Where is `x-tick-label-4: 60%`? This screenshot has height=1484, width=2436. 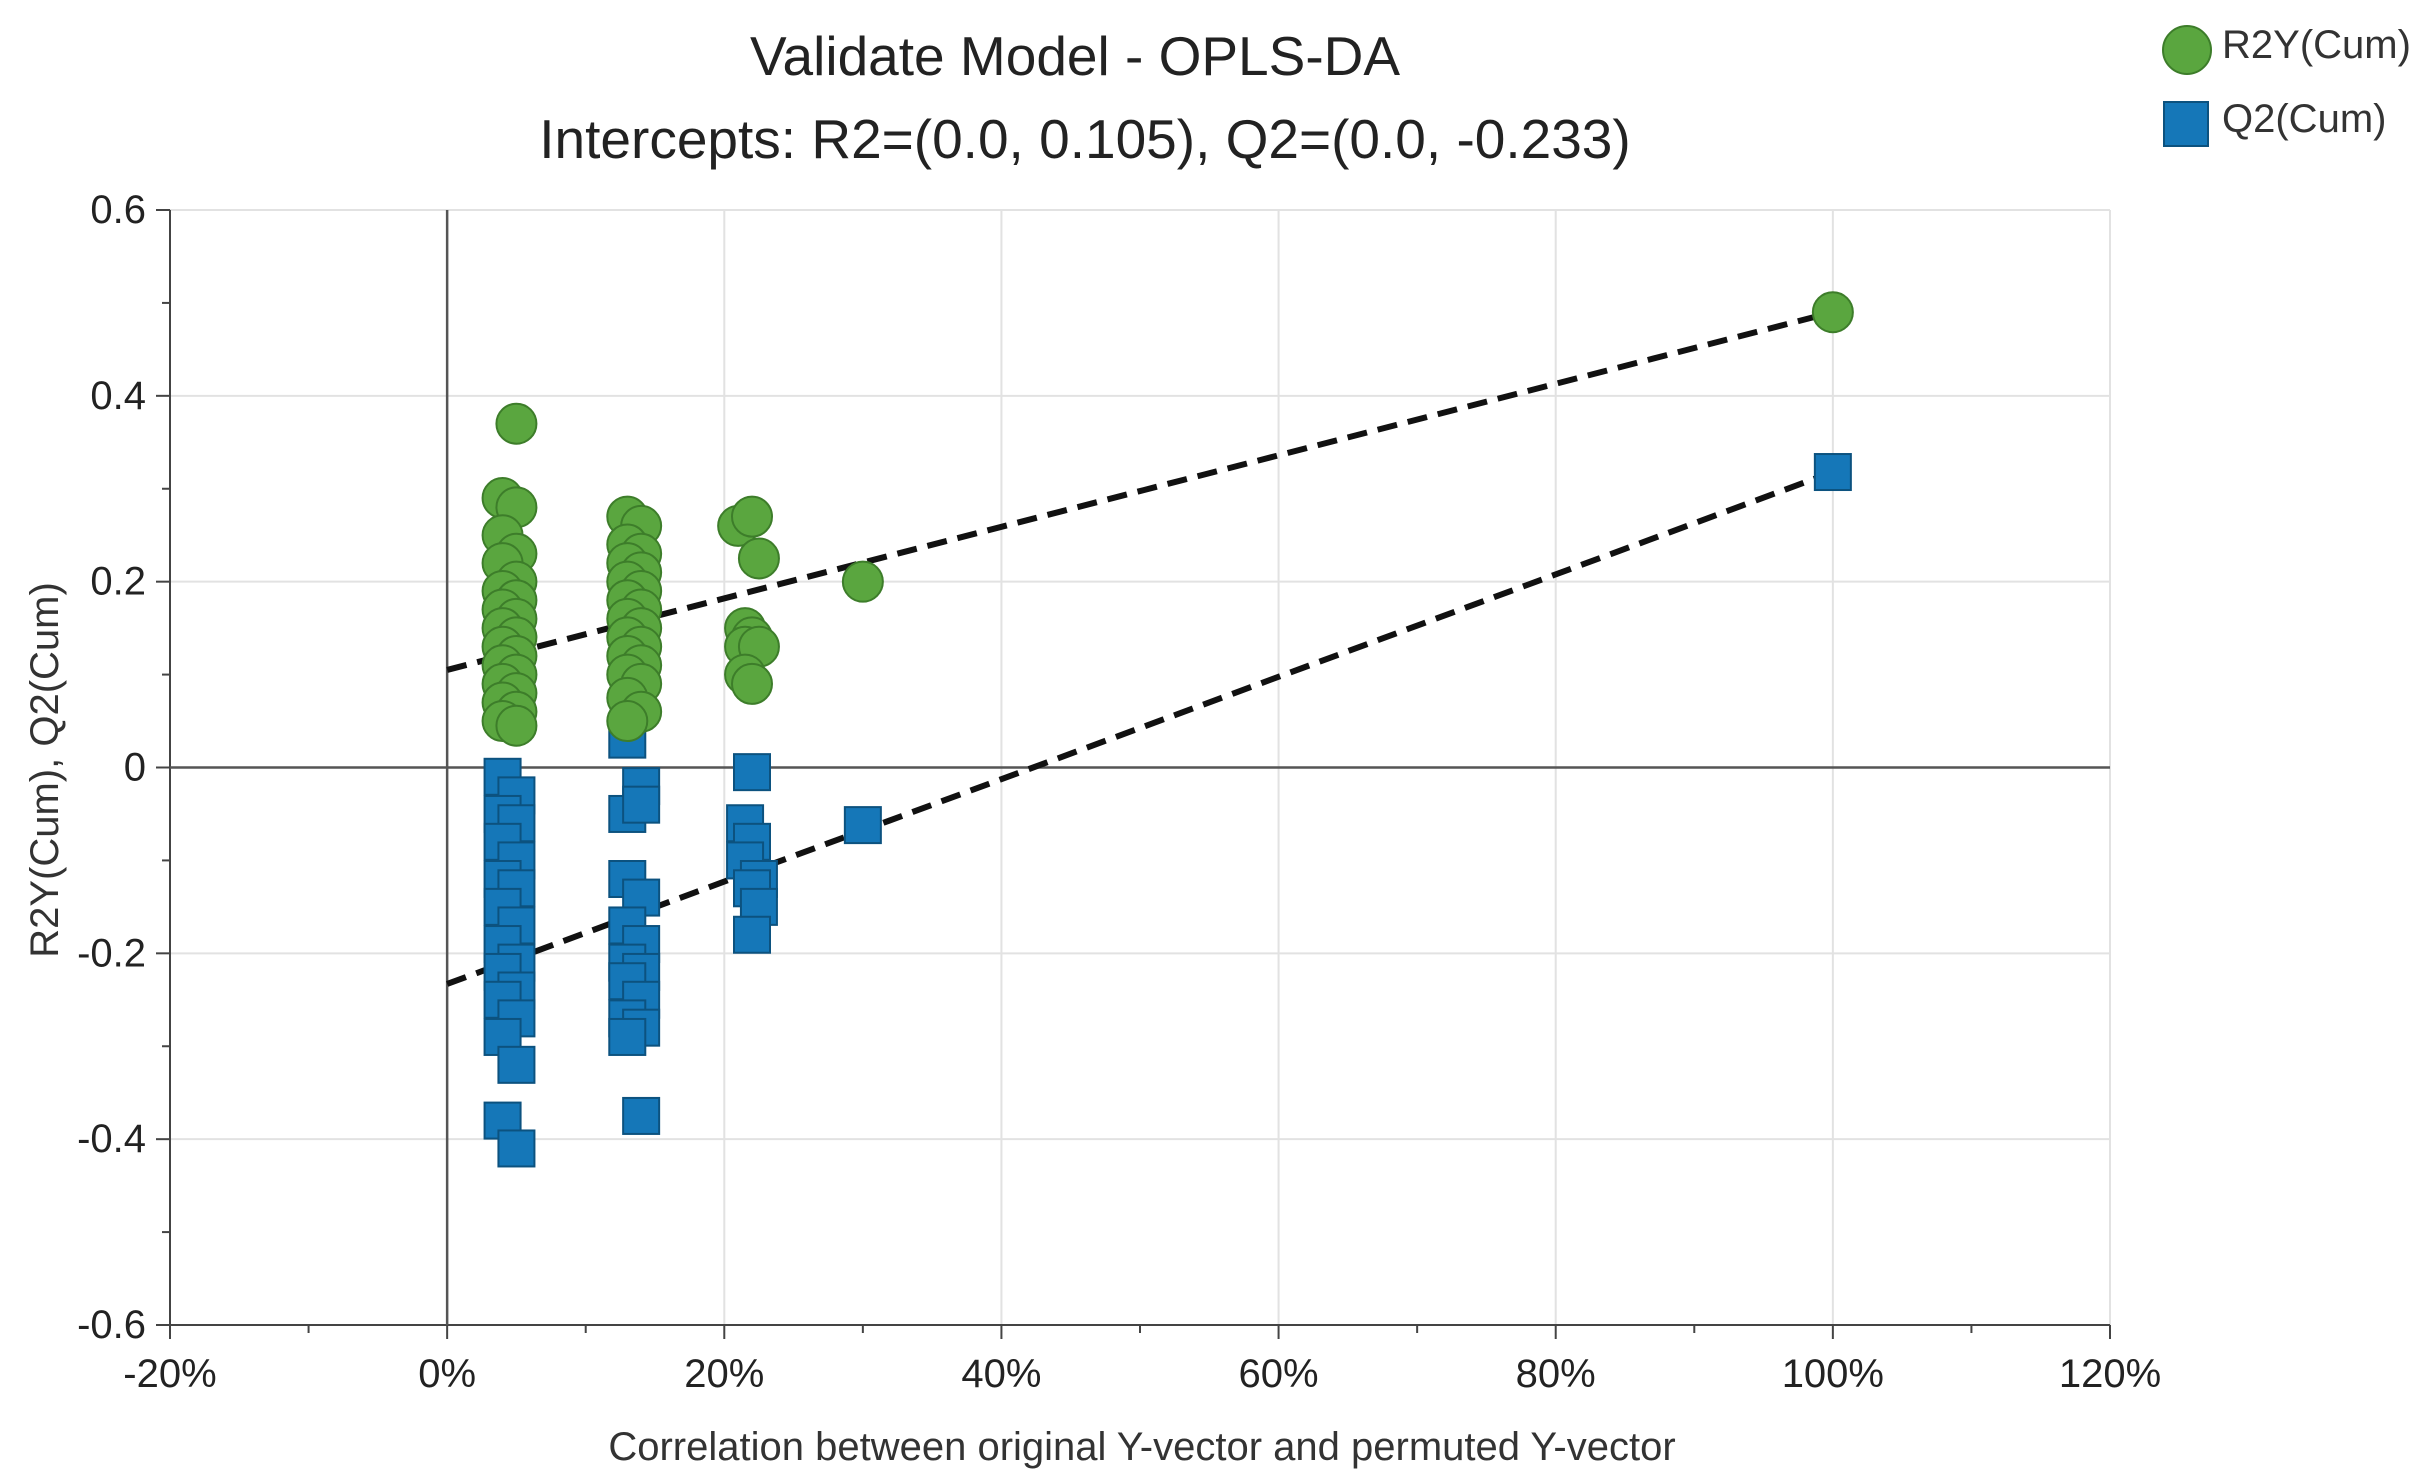
x-tick-label-4: 60% is located at coordinates (1279, 1374).